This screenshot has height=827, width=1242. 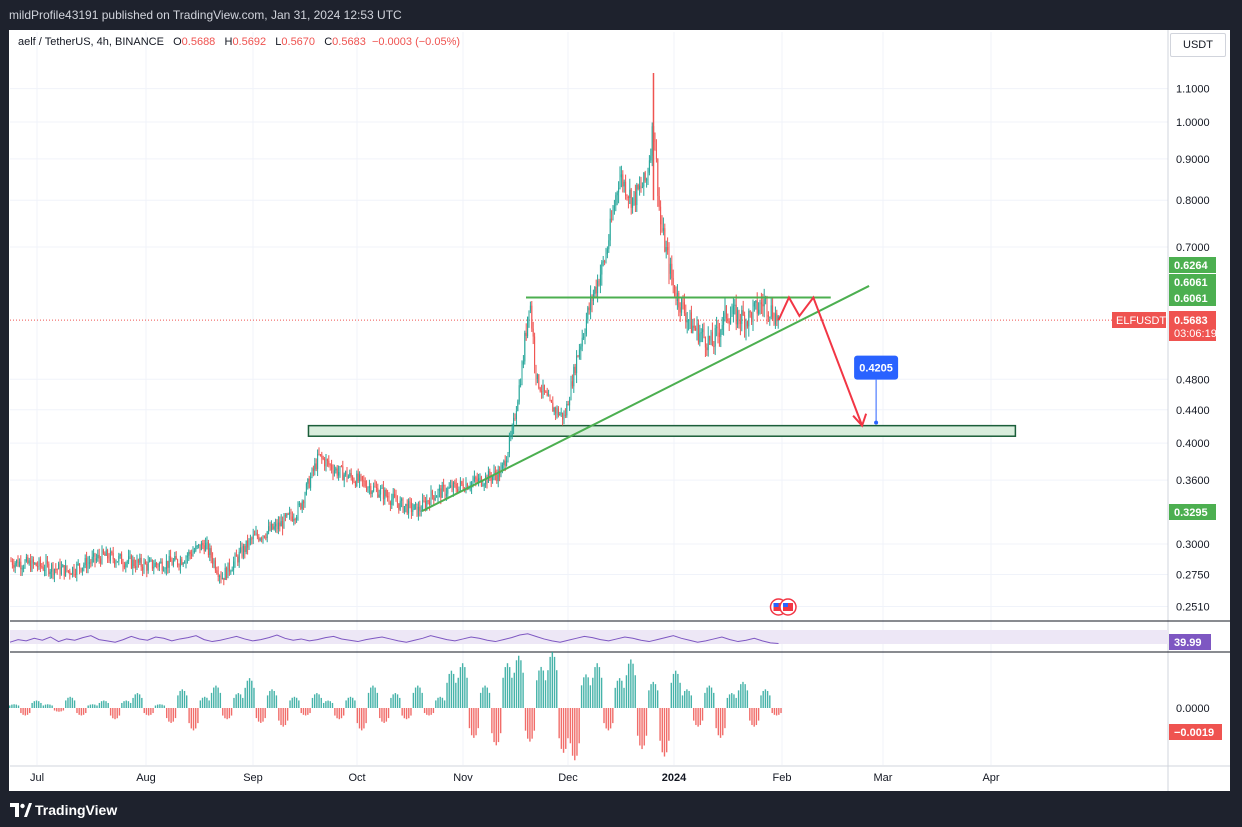 What do you see at coordinates (1193, 380) in the screenshot?
I see `y-tick-label: 0.4800` at bounding box center [1193, 380].